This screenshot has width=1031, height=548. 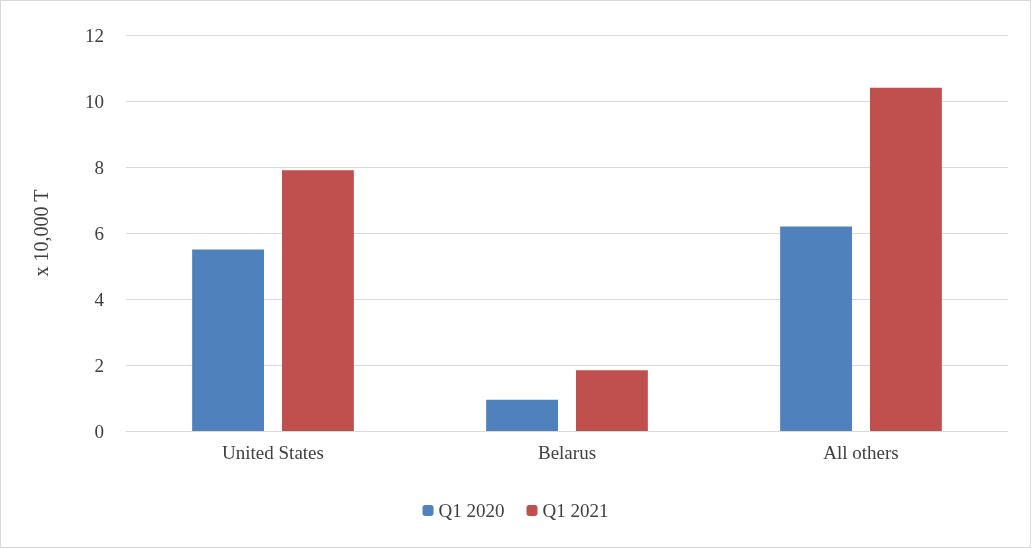 I want to click on x-tick-label: United States, so click(x=273, y=452).